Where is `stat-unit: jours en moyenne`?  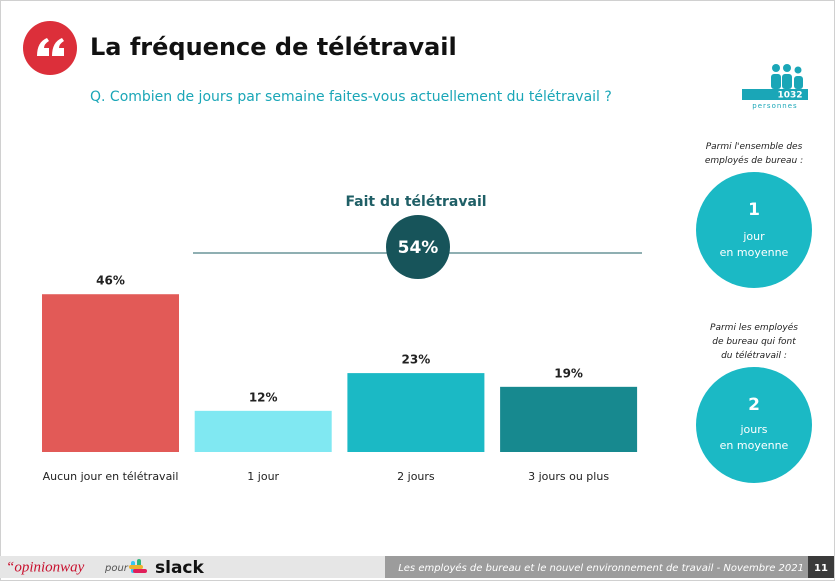 stat-unit: jours en moyenne is located at coordinates (754, 437).